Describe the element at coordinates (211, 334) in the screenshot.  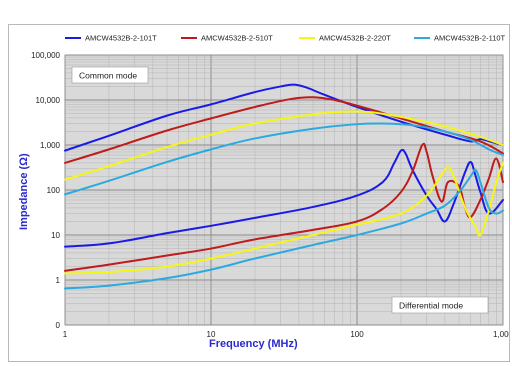
I see `x-tick-label: 10` at that location.